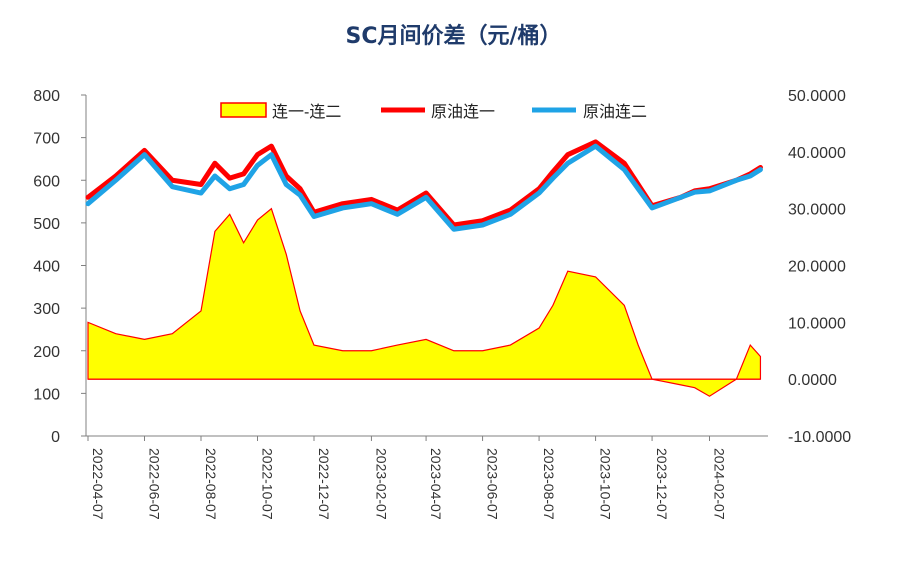  What do you see at coordinates (493, 484) in the screenshot?
I see `x-tick-label: 2023-06-07` at bounding box center [493, 484].